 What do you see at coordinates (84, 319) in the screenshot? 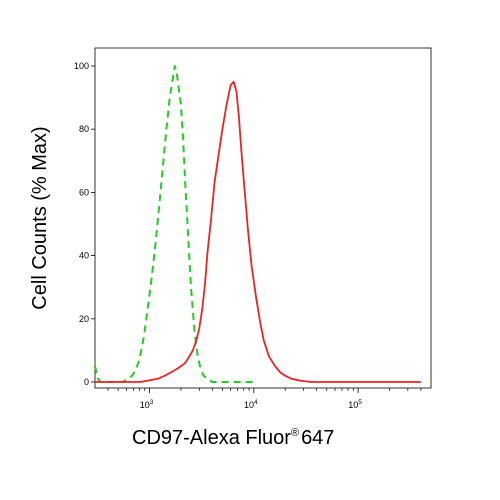
I see `y-tick-label: 20` at bounding box center [84, 319].